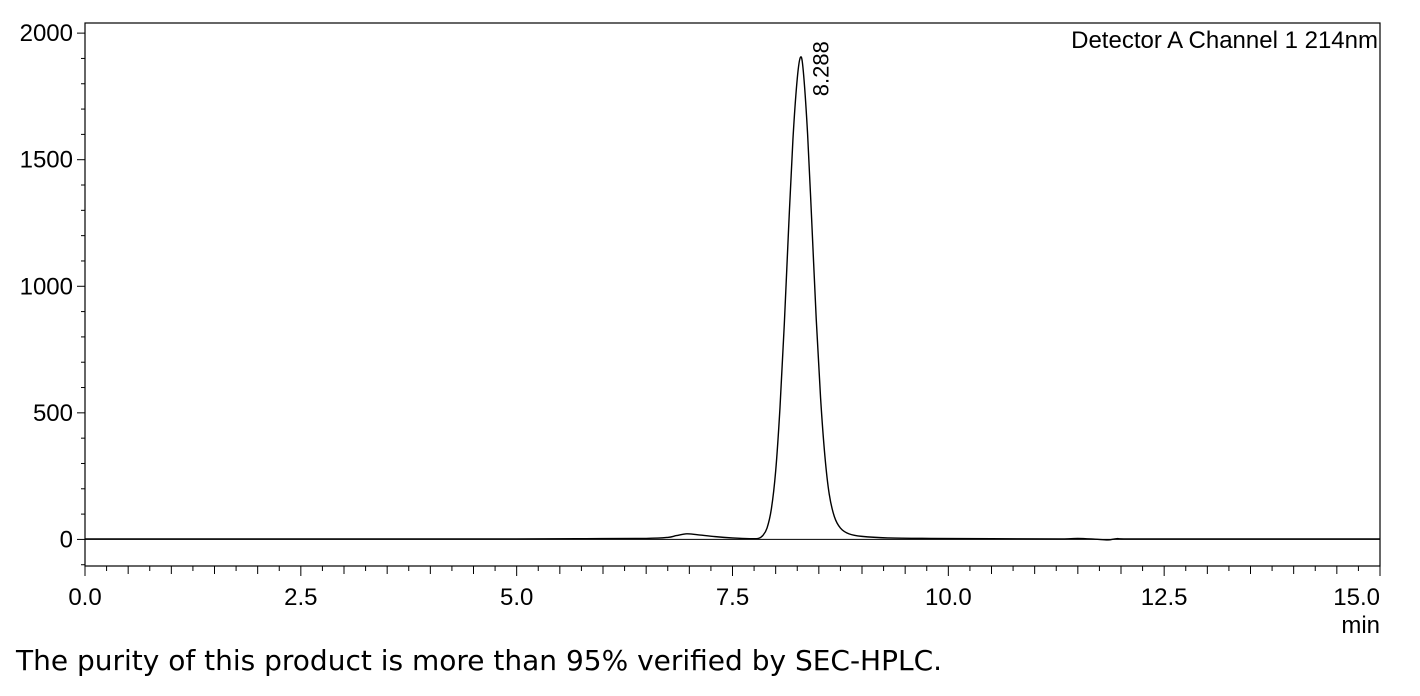 Image resolution: width=1420 pixels, height=696 pixels. Describe the element at coordinates (46, 33) in the screenshot. I see `y-tick-label: 2000` at that location.